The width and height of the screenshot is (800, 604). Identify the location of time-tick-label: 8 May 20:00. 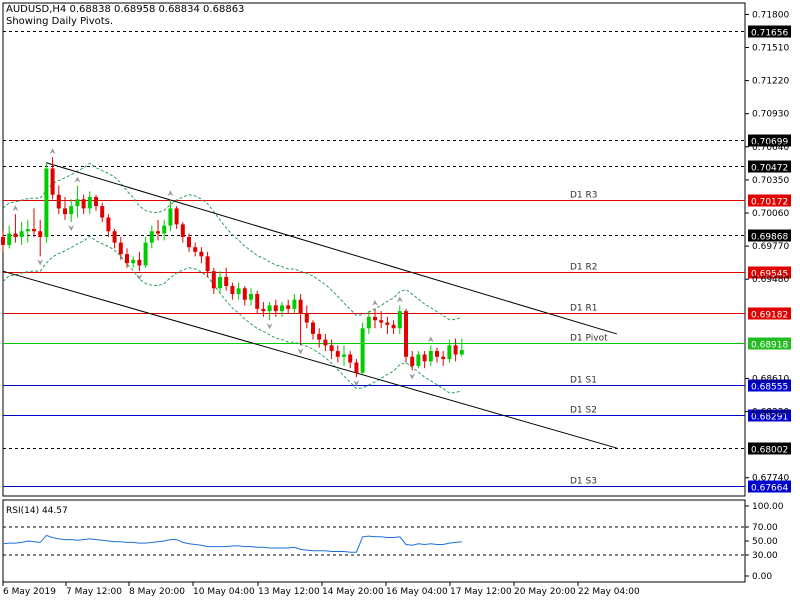
(157, 592).